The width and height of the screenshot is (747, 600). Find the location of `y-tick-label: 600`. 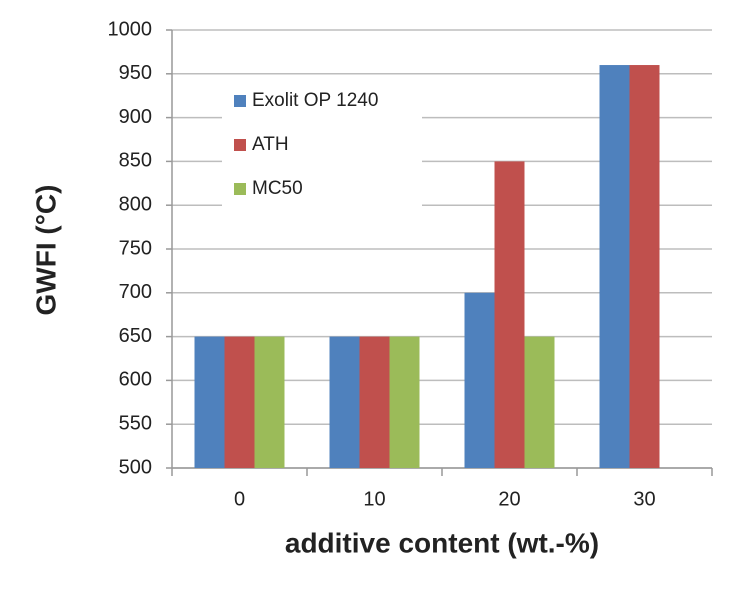

y-tick-label: 600 is located at coordinates (135, 380).